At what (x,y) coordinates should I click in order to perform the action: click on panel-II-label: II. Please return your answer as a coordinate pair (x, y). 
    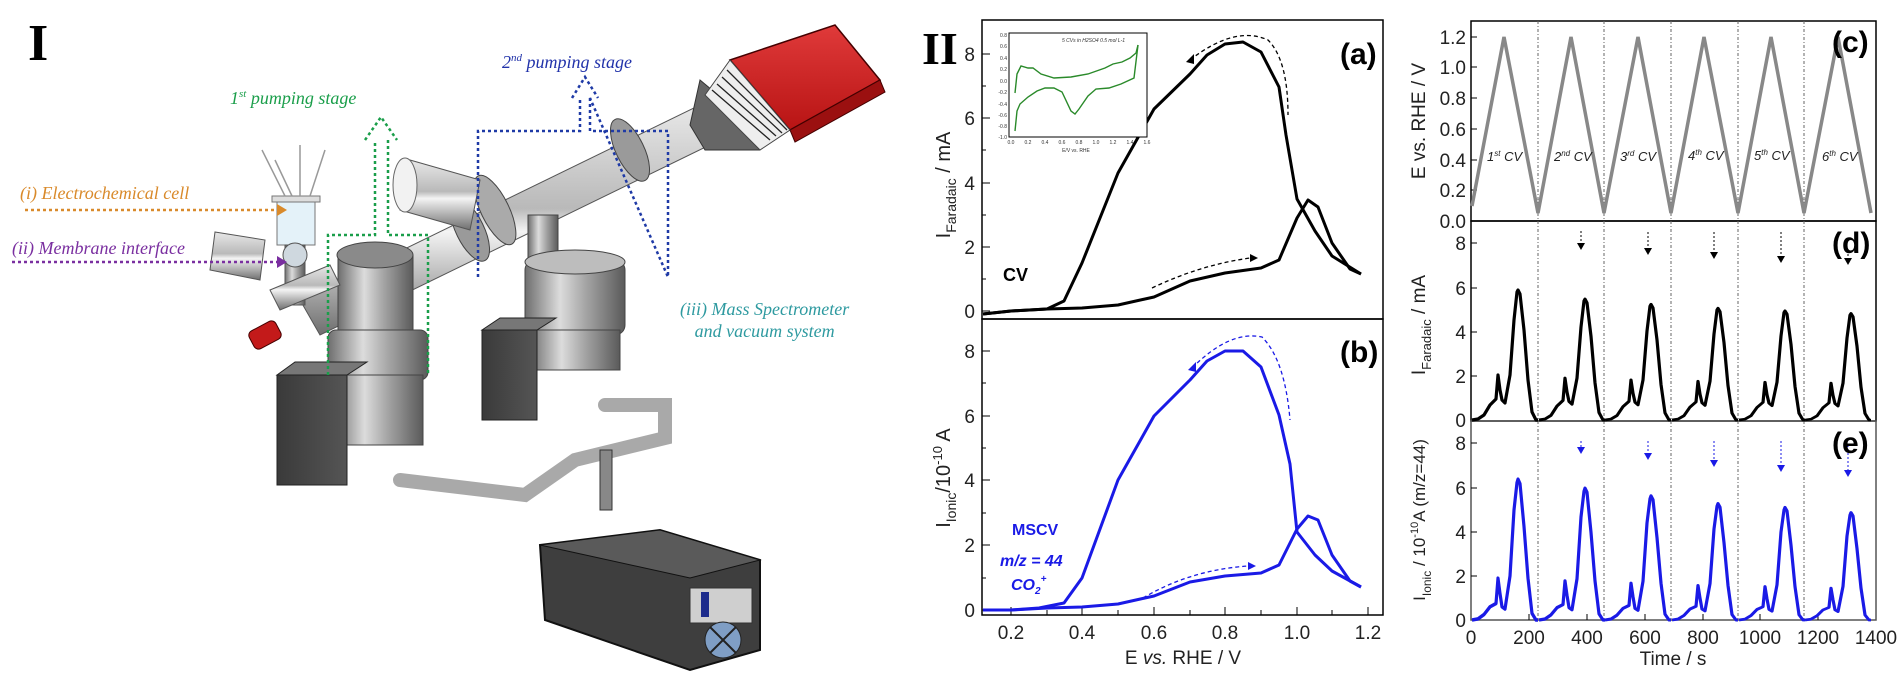
    Looking at the image, I should click on (940, 48).